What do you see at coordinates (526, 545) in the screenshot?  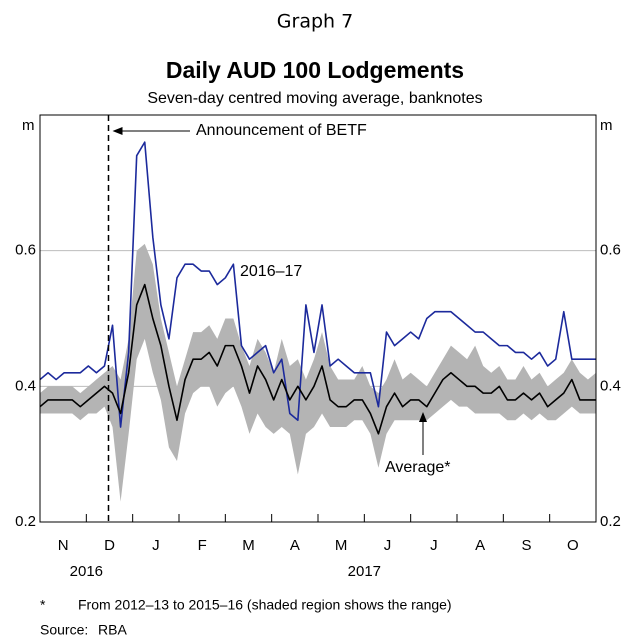 I see `x-tick-label: S` at bounding box center [526, 545].